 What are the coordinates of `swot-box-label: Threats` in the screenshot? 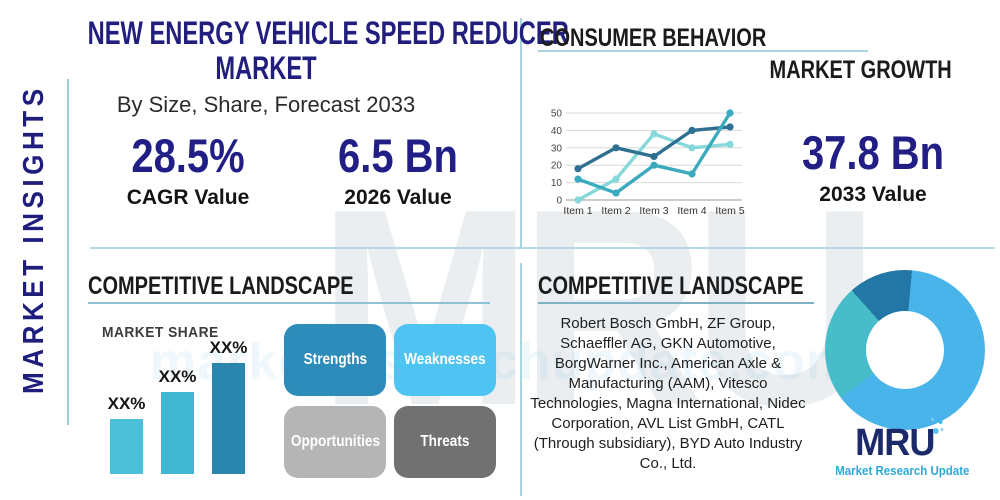 It's located at (445, 441).